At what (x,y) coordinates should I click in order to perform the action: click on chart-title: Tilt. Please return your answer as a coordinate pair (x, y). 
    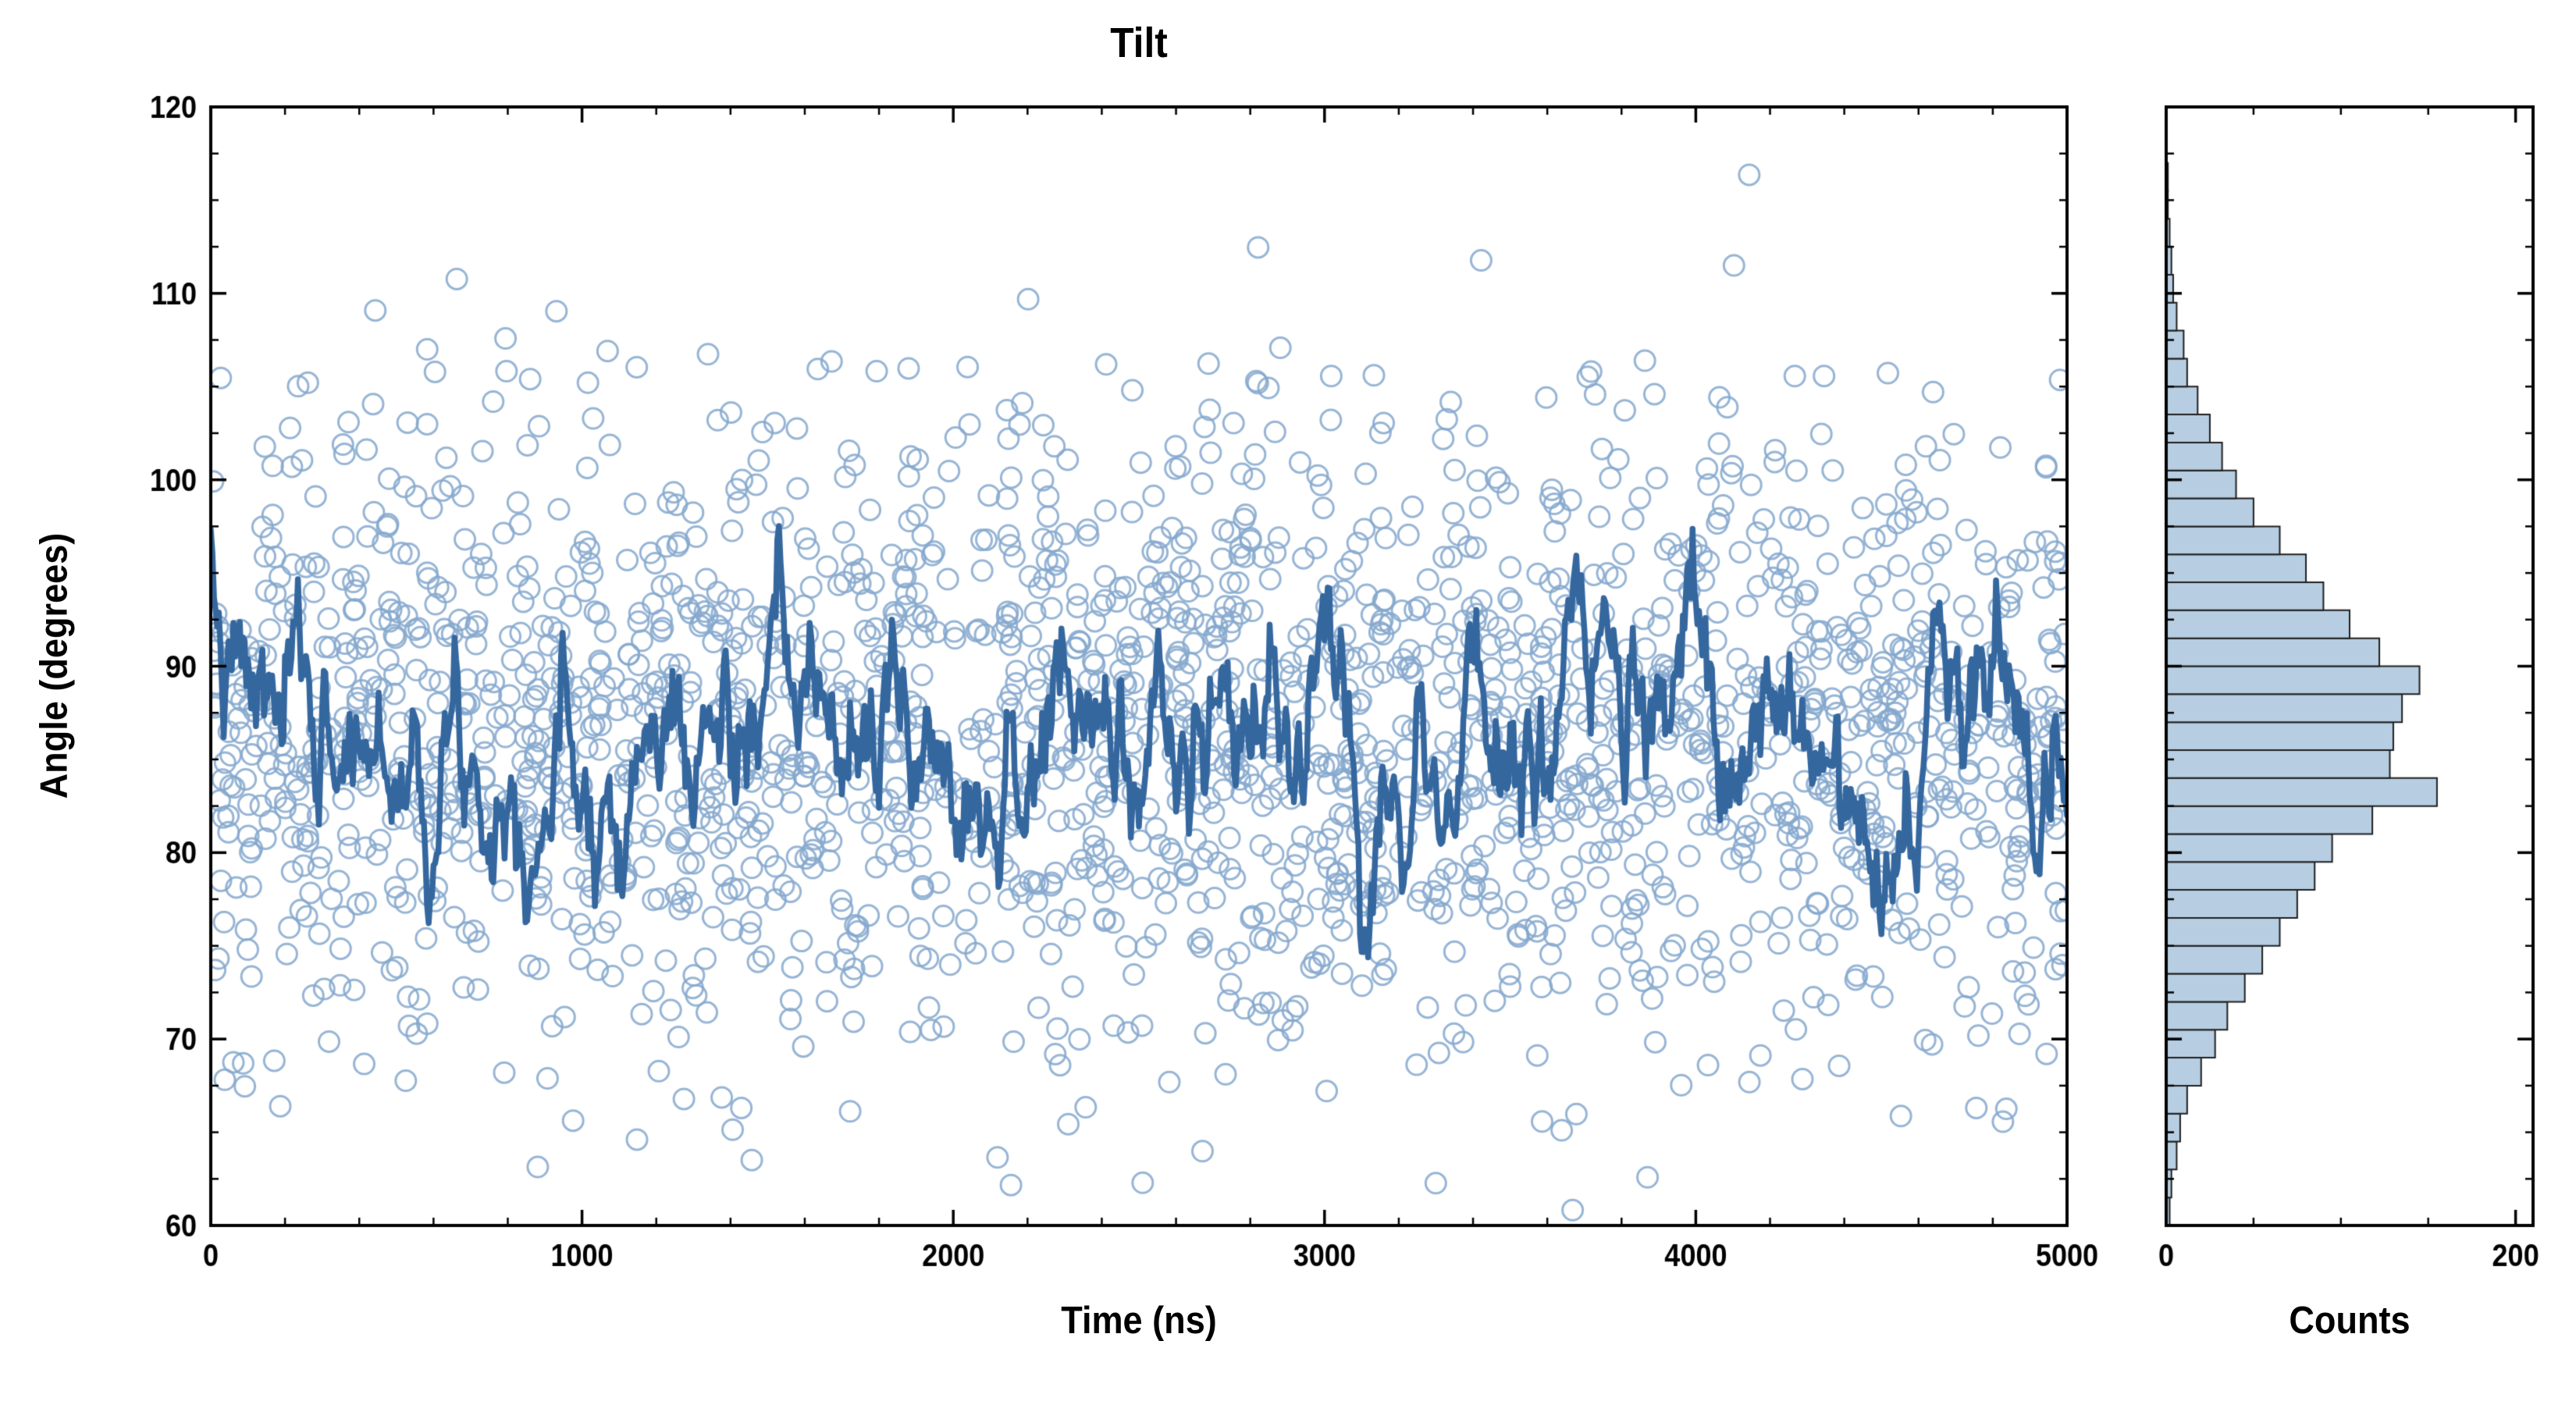
    Looking at the image, I should click on (1139, 43).